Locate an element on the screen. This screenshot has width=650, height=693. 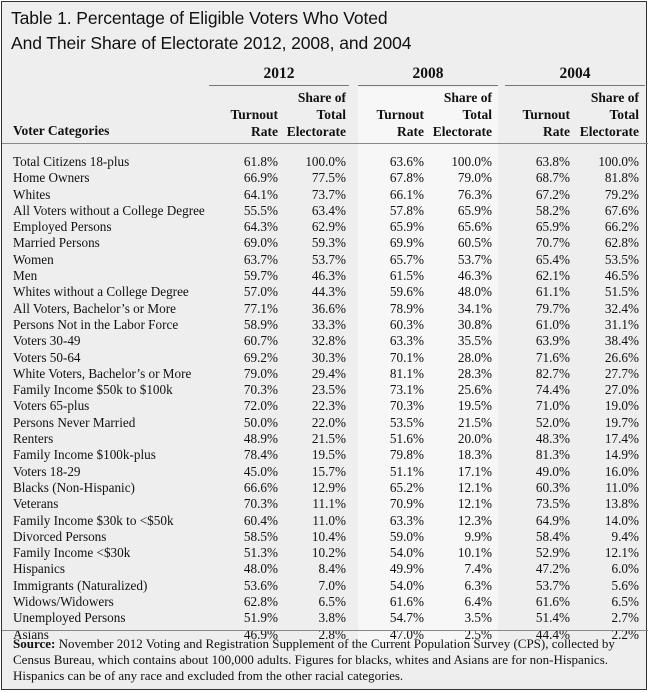
share-cell: 48.0% is located at coordinates (474, 292).